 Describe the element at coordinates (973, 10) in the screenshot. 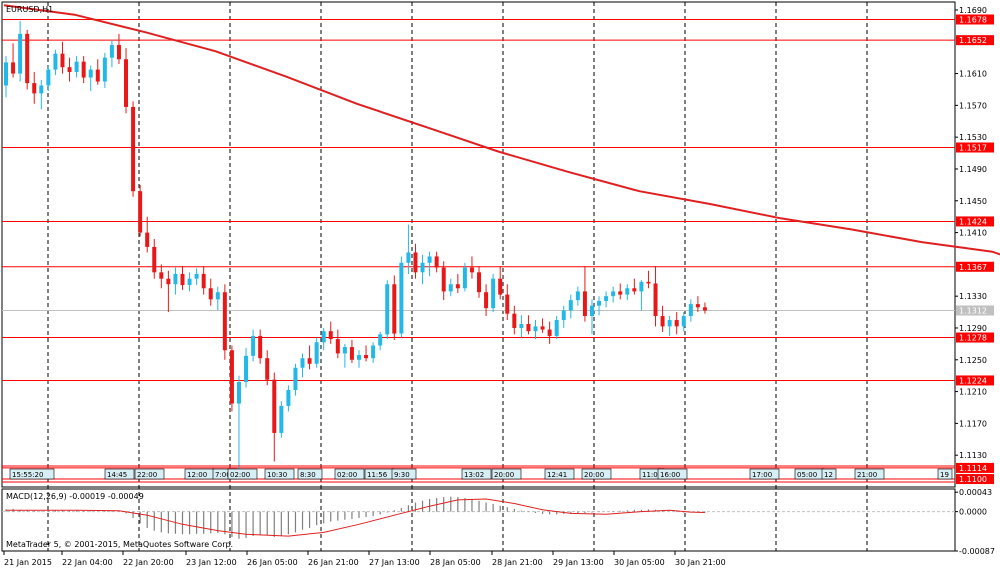

I see `y-tick-label: 1.1690` at that location.